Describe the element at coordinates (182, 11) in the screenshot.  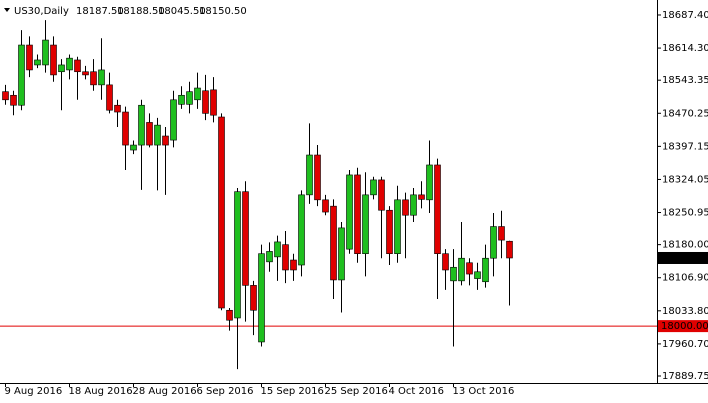
I see `header-low: 18045.50` at that location.